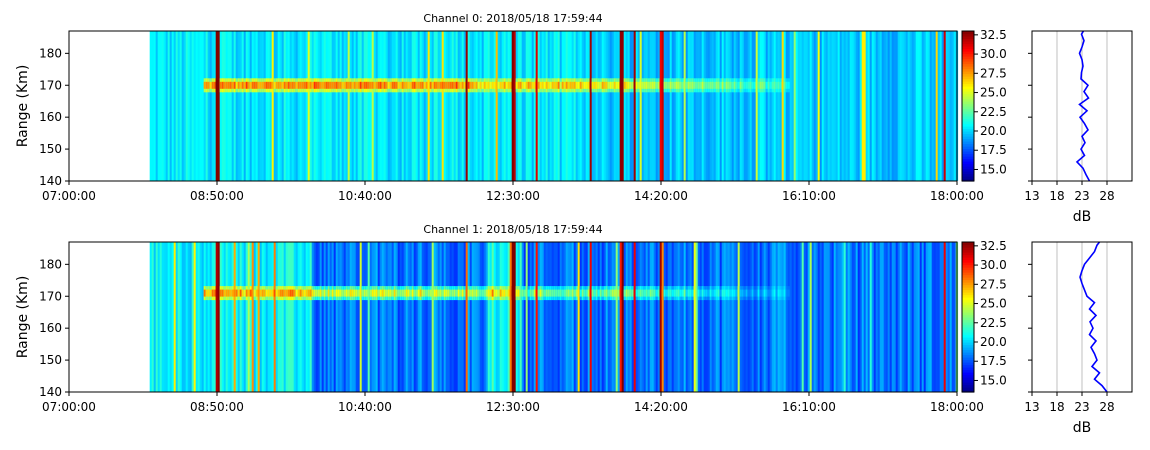 The width and height of the screenshot is (1150, 450). I want to click on colorbar-frame, so click(968, 106).